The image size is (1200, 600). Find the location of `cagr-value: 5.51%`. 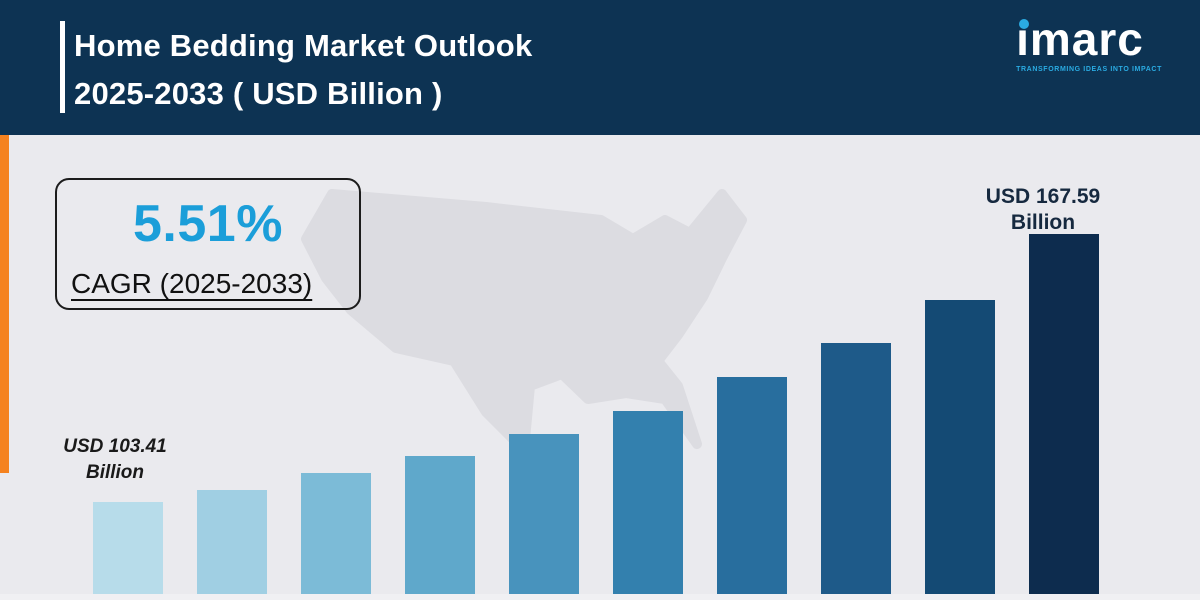

cagr-value: 5.51% is located at coordinates (208, 224).